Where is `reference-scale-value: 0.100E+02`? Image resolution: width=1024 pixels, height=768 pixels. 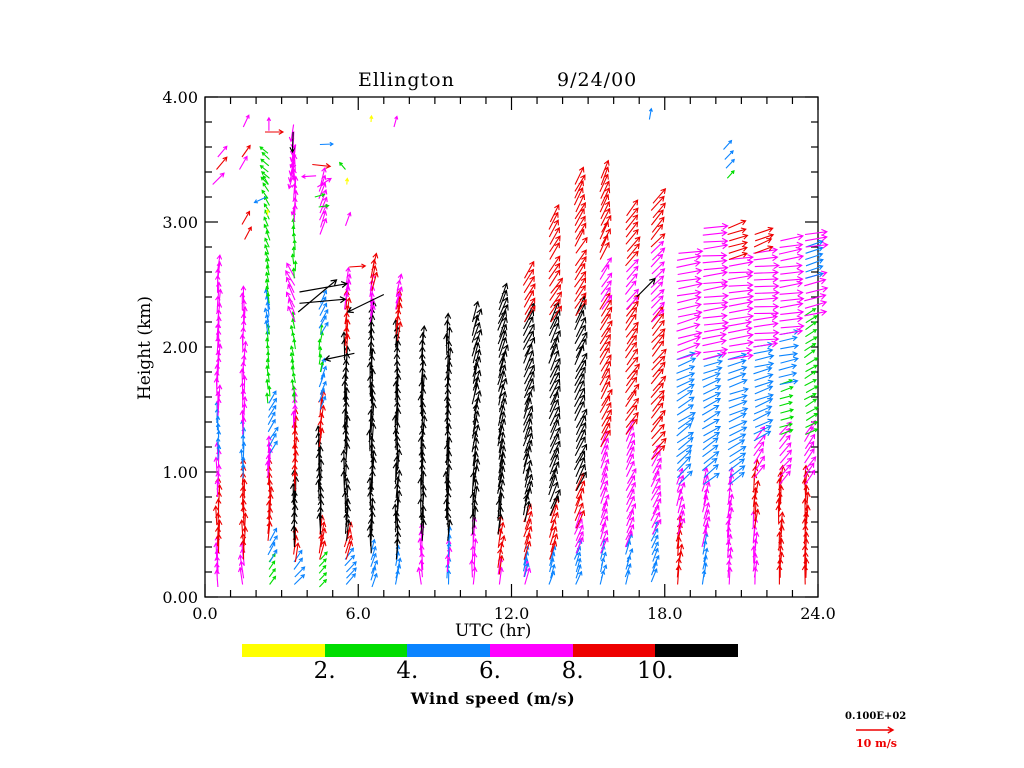
reference-scale-value: 0.100E+02 is located at coordinates (876, 716).